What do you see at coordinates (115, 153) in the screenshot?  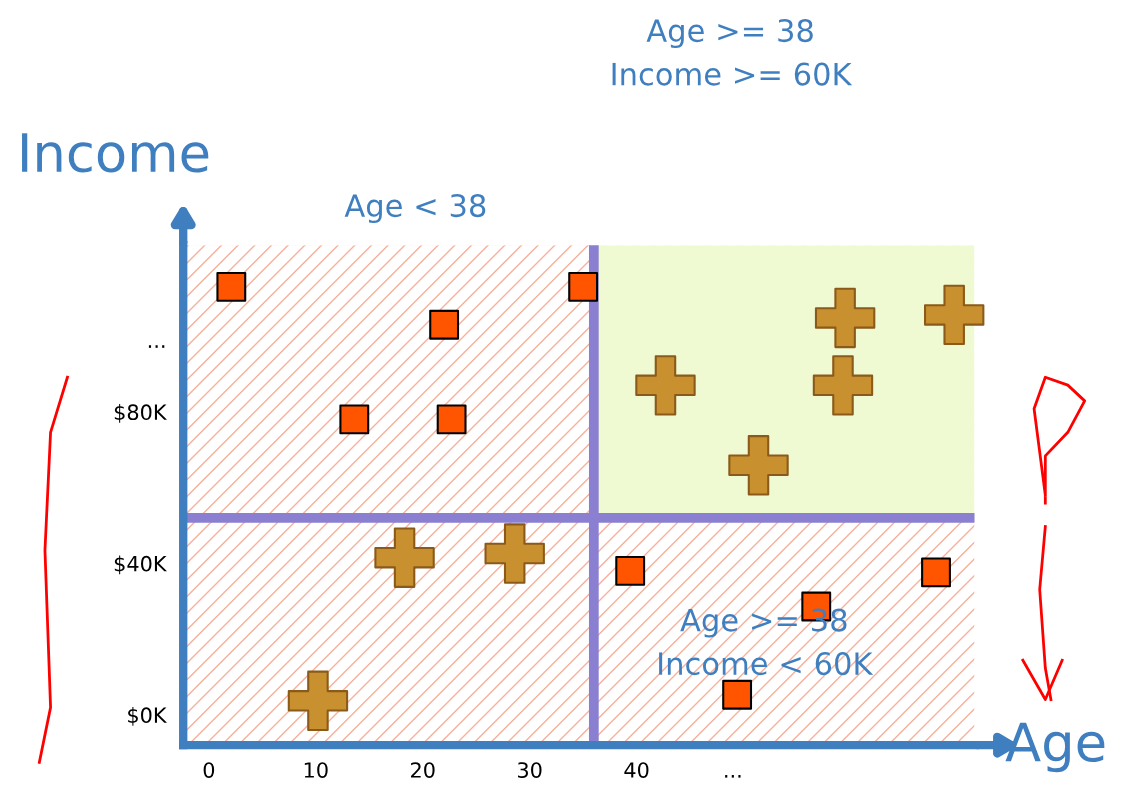 I see `y-axis-title: Income` at bounding box center [115, 153].